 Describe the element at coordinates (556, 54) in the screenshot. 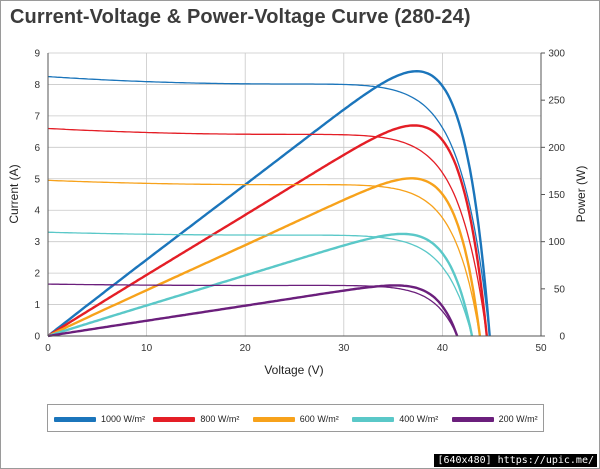

I see `y2-tick-label: 300` at that location.